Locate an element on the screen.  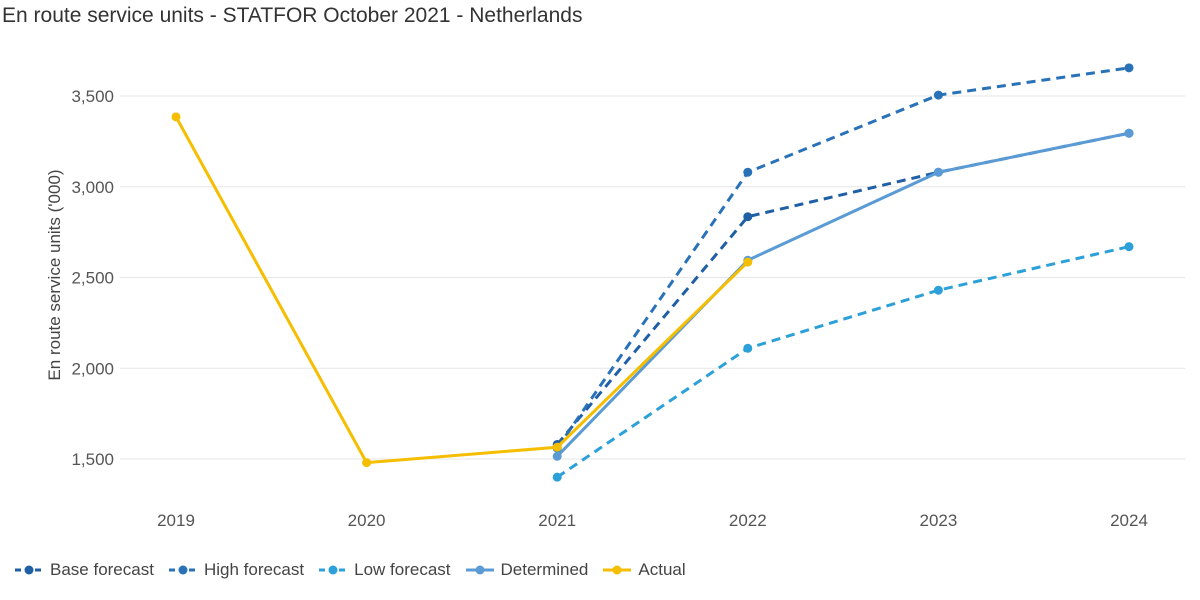
legend-item-determined: Determined is located at coordinates (527, 570).